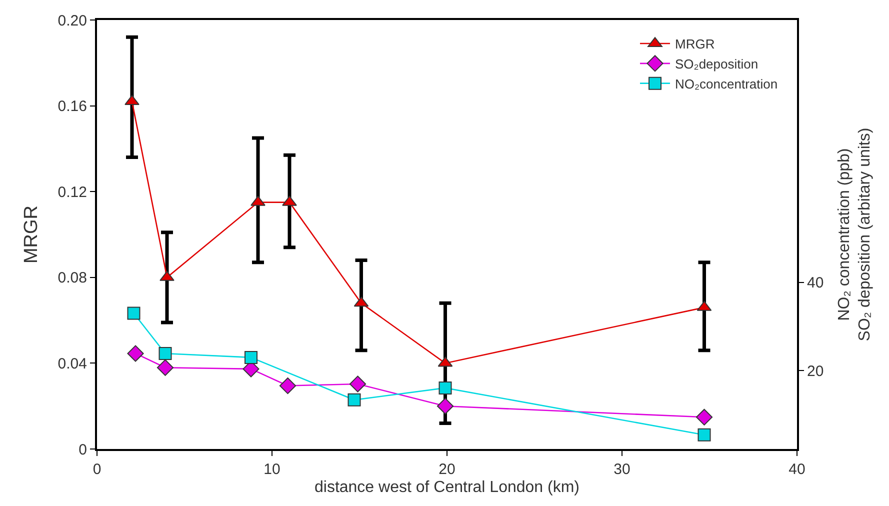 The image size is (889, 506). Describe the element at coordinates (31, 234) in the screenshot. I see `y-axis-title: MRGR` at that location.